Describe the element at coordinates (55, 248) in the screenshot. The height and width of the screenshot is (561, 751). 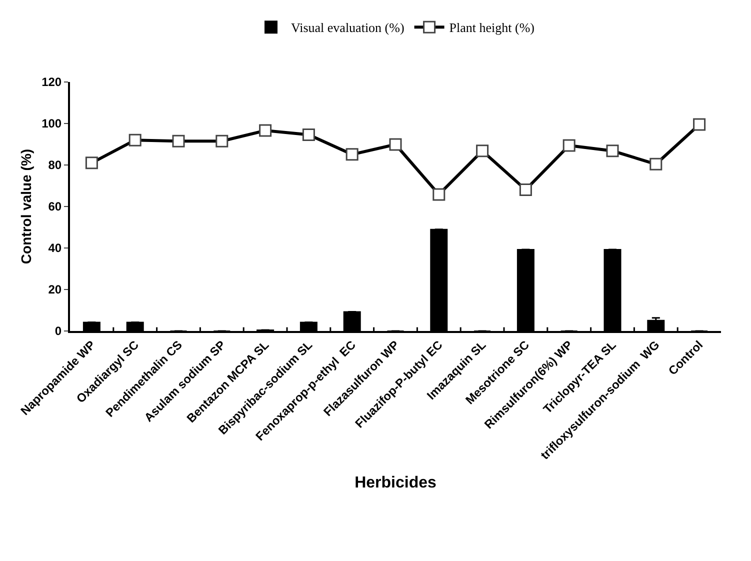
I see `y-tick-label: 40` at that location.